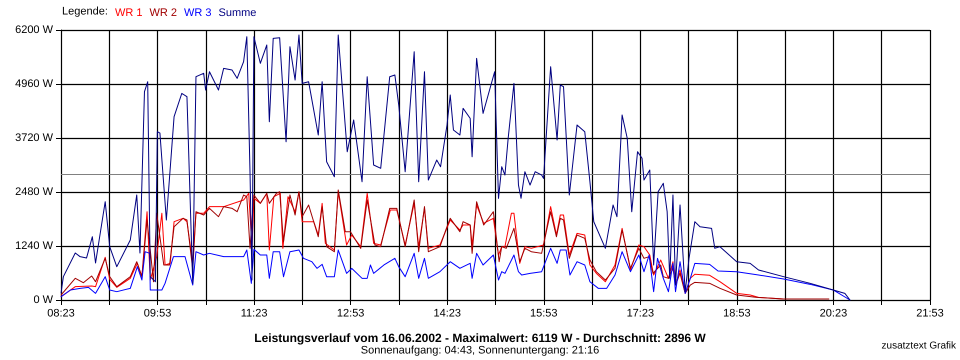 The image size is (960, 360). Describe the element at coordinates (737, 314) in the screenshot. I see `x-tick-label: 18:53` at that location.